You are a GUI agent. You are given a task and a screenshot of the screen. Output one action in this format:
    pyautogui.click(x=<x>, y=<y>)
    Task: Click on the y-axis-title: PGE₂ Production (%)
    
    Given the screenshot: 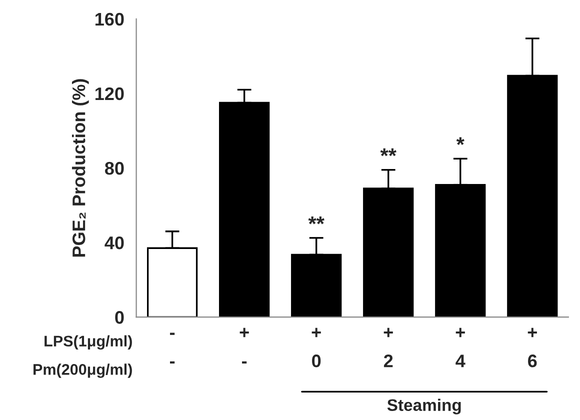 What is the action you would take?
    pyautogui.click(x=80, y=168)
    